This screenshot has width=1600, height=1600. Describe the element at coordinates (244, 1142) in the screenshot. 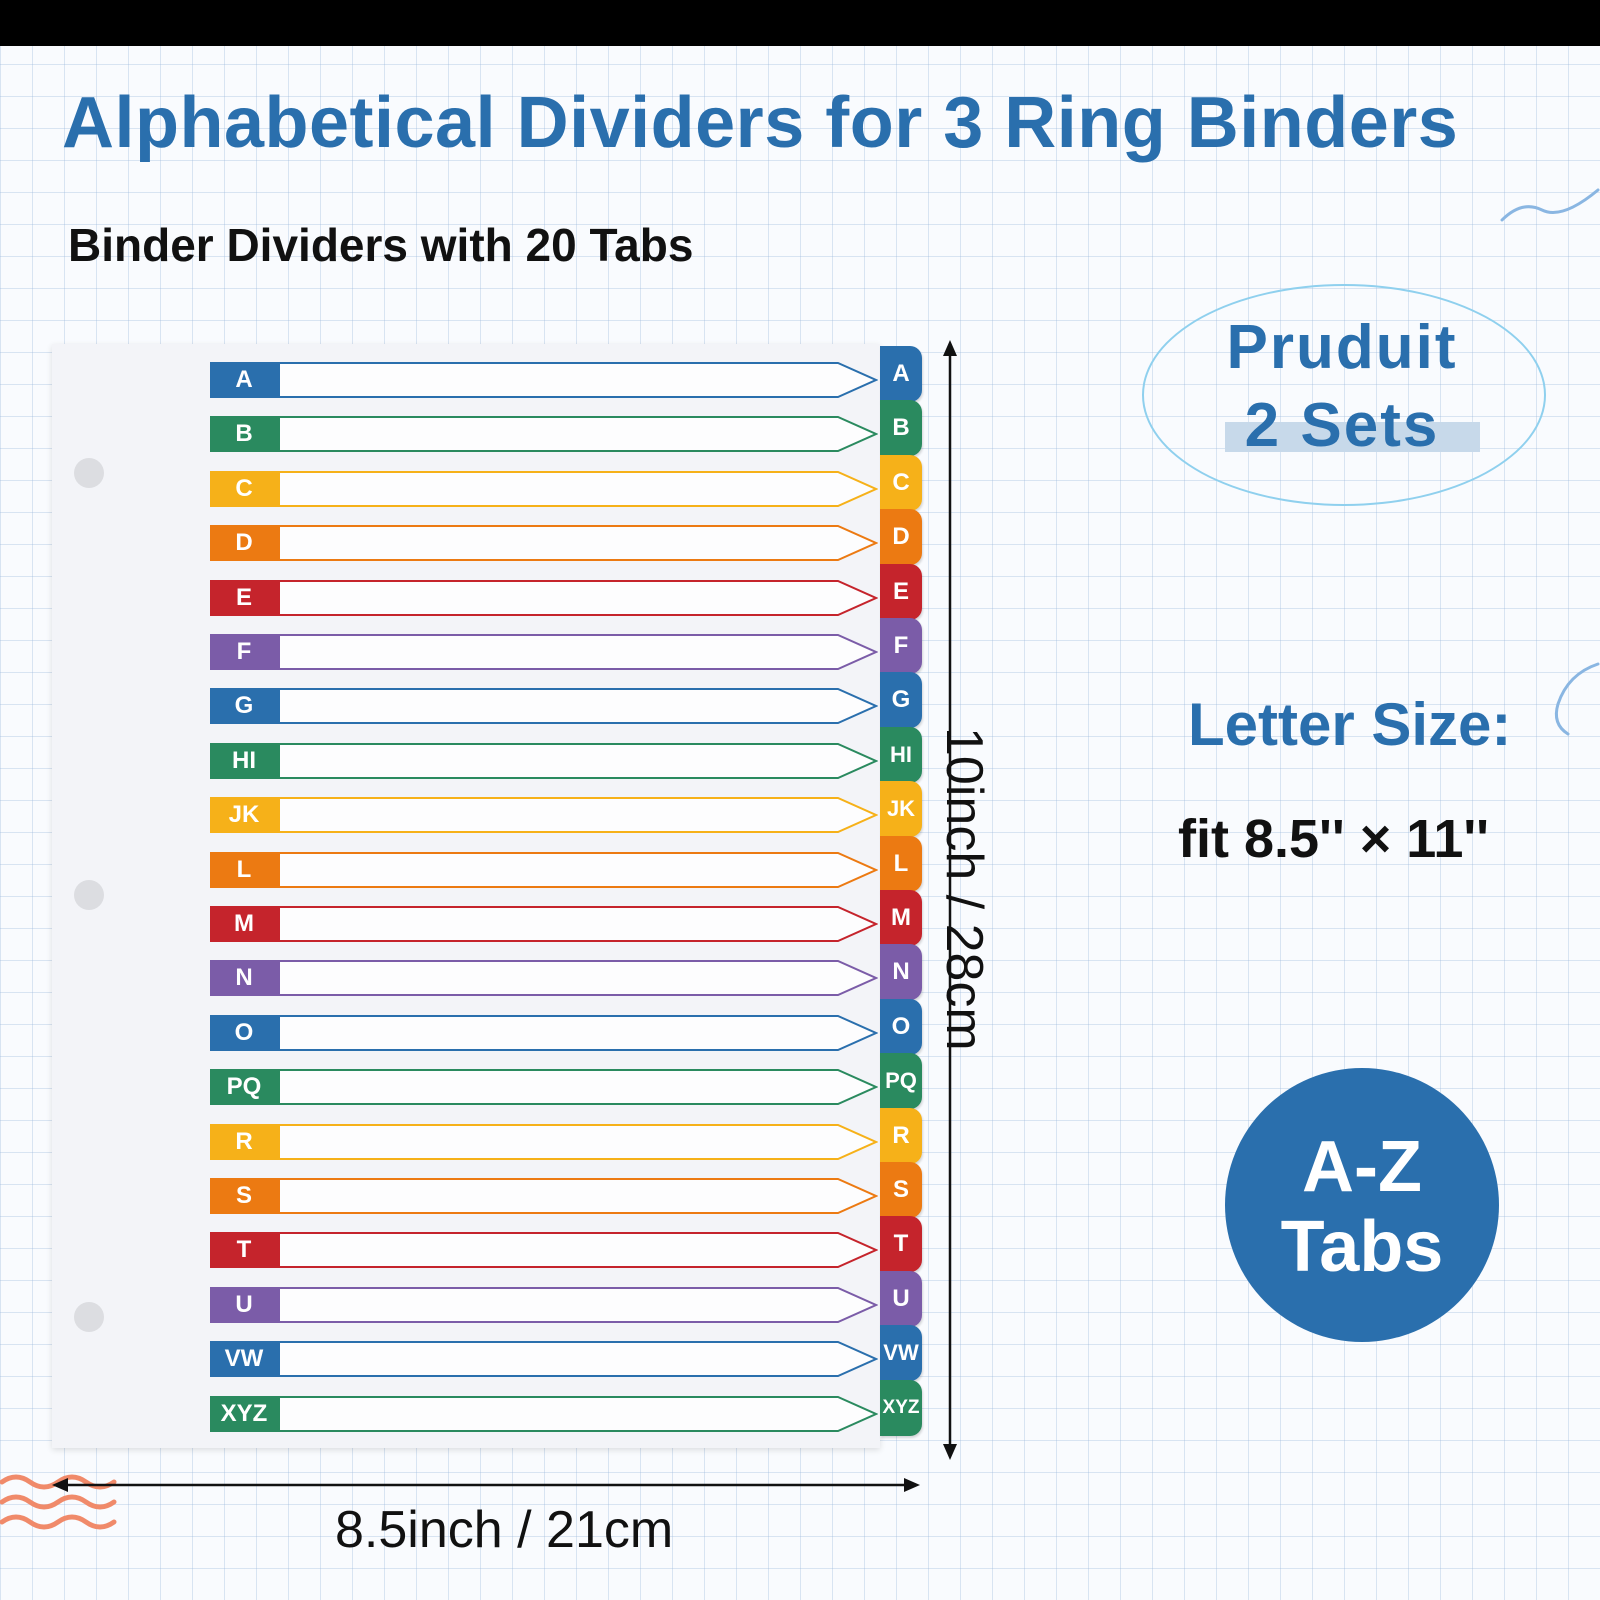

I see `row-tab-label: R` at that location.